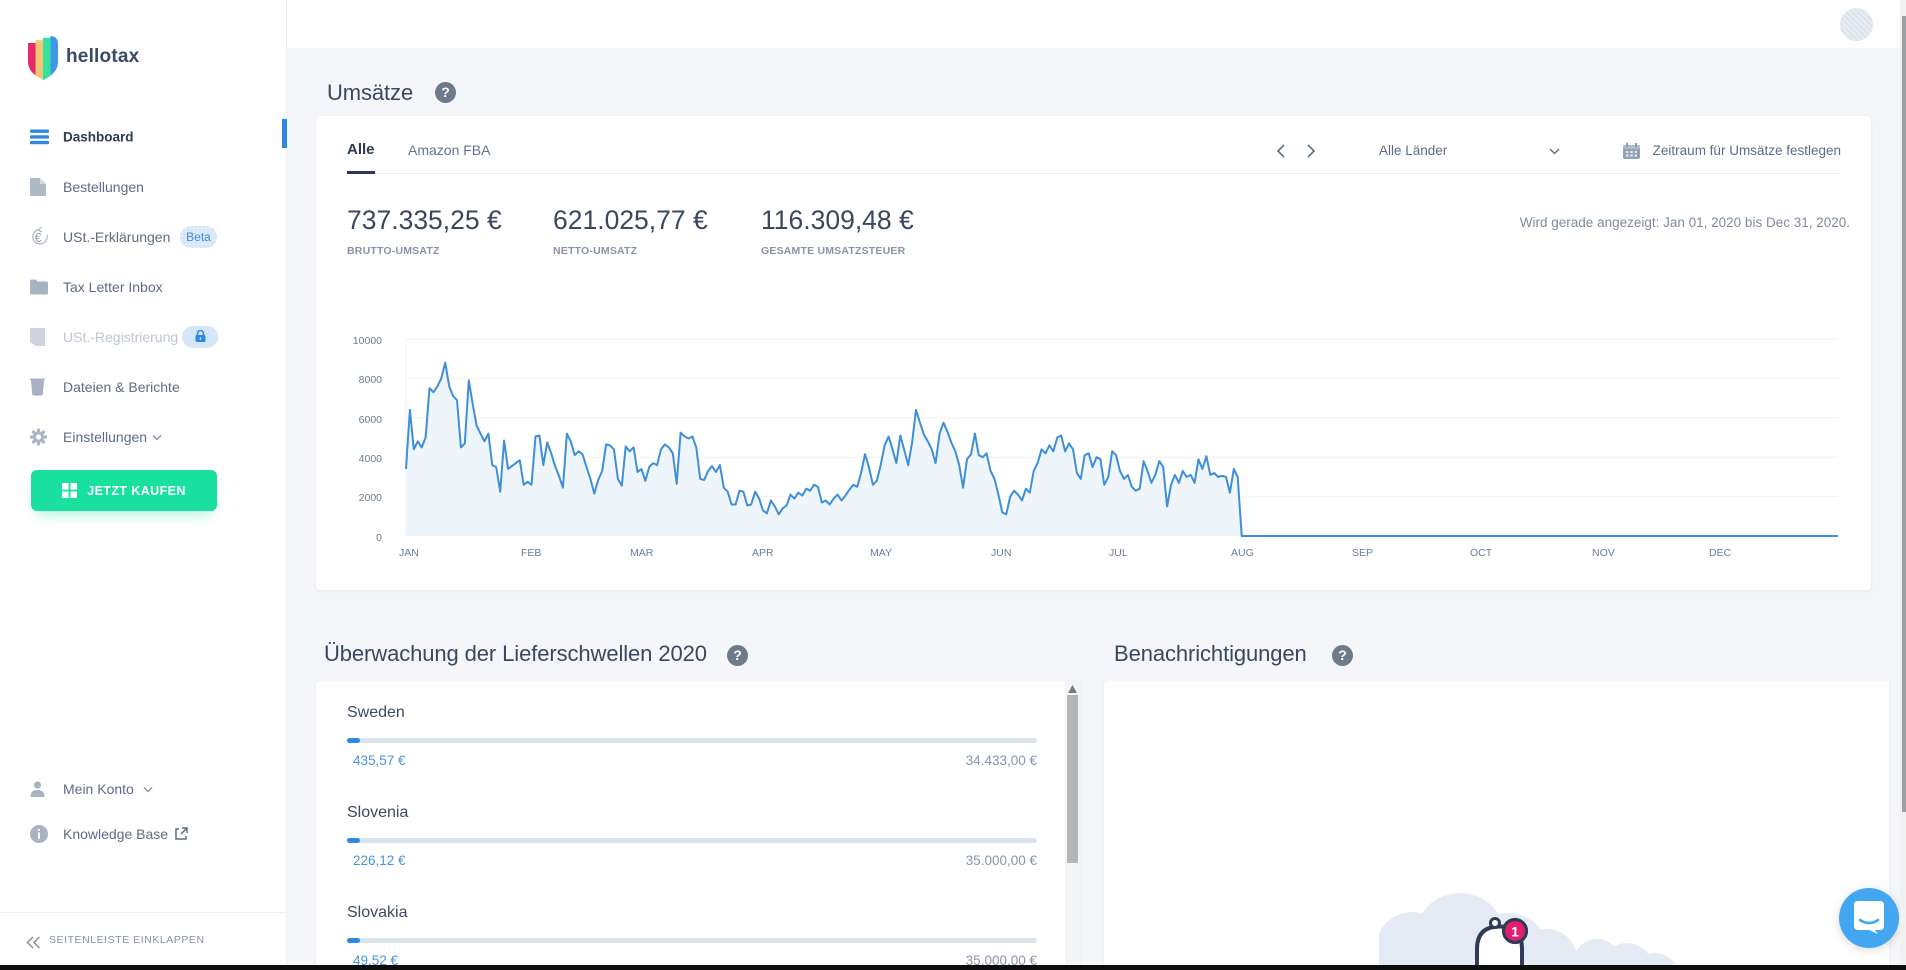 Image resolution: width=1906 pixels, height=970 pixels. Describe the element at coordinates (371, 459) in the screenshot. I see `svg-text: 4000` at that location.